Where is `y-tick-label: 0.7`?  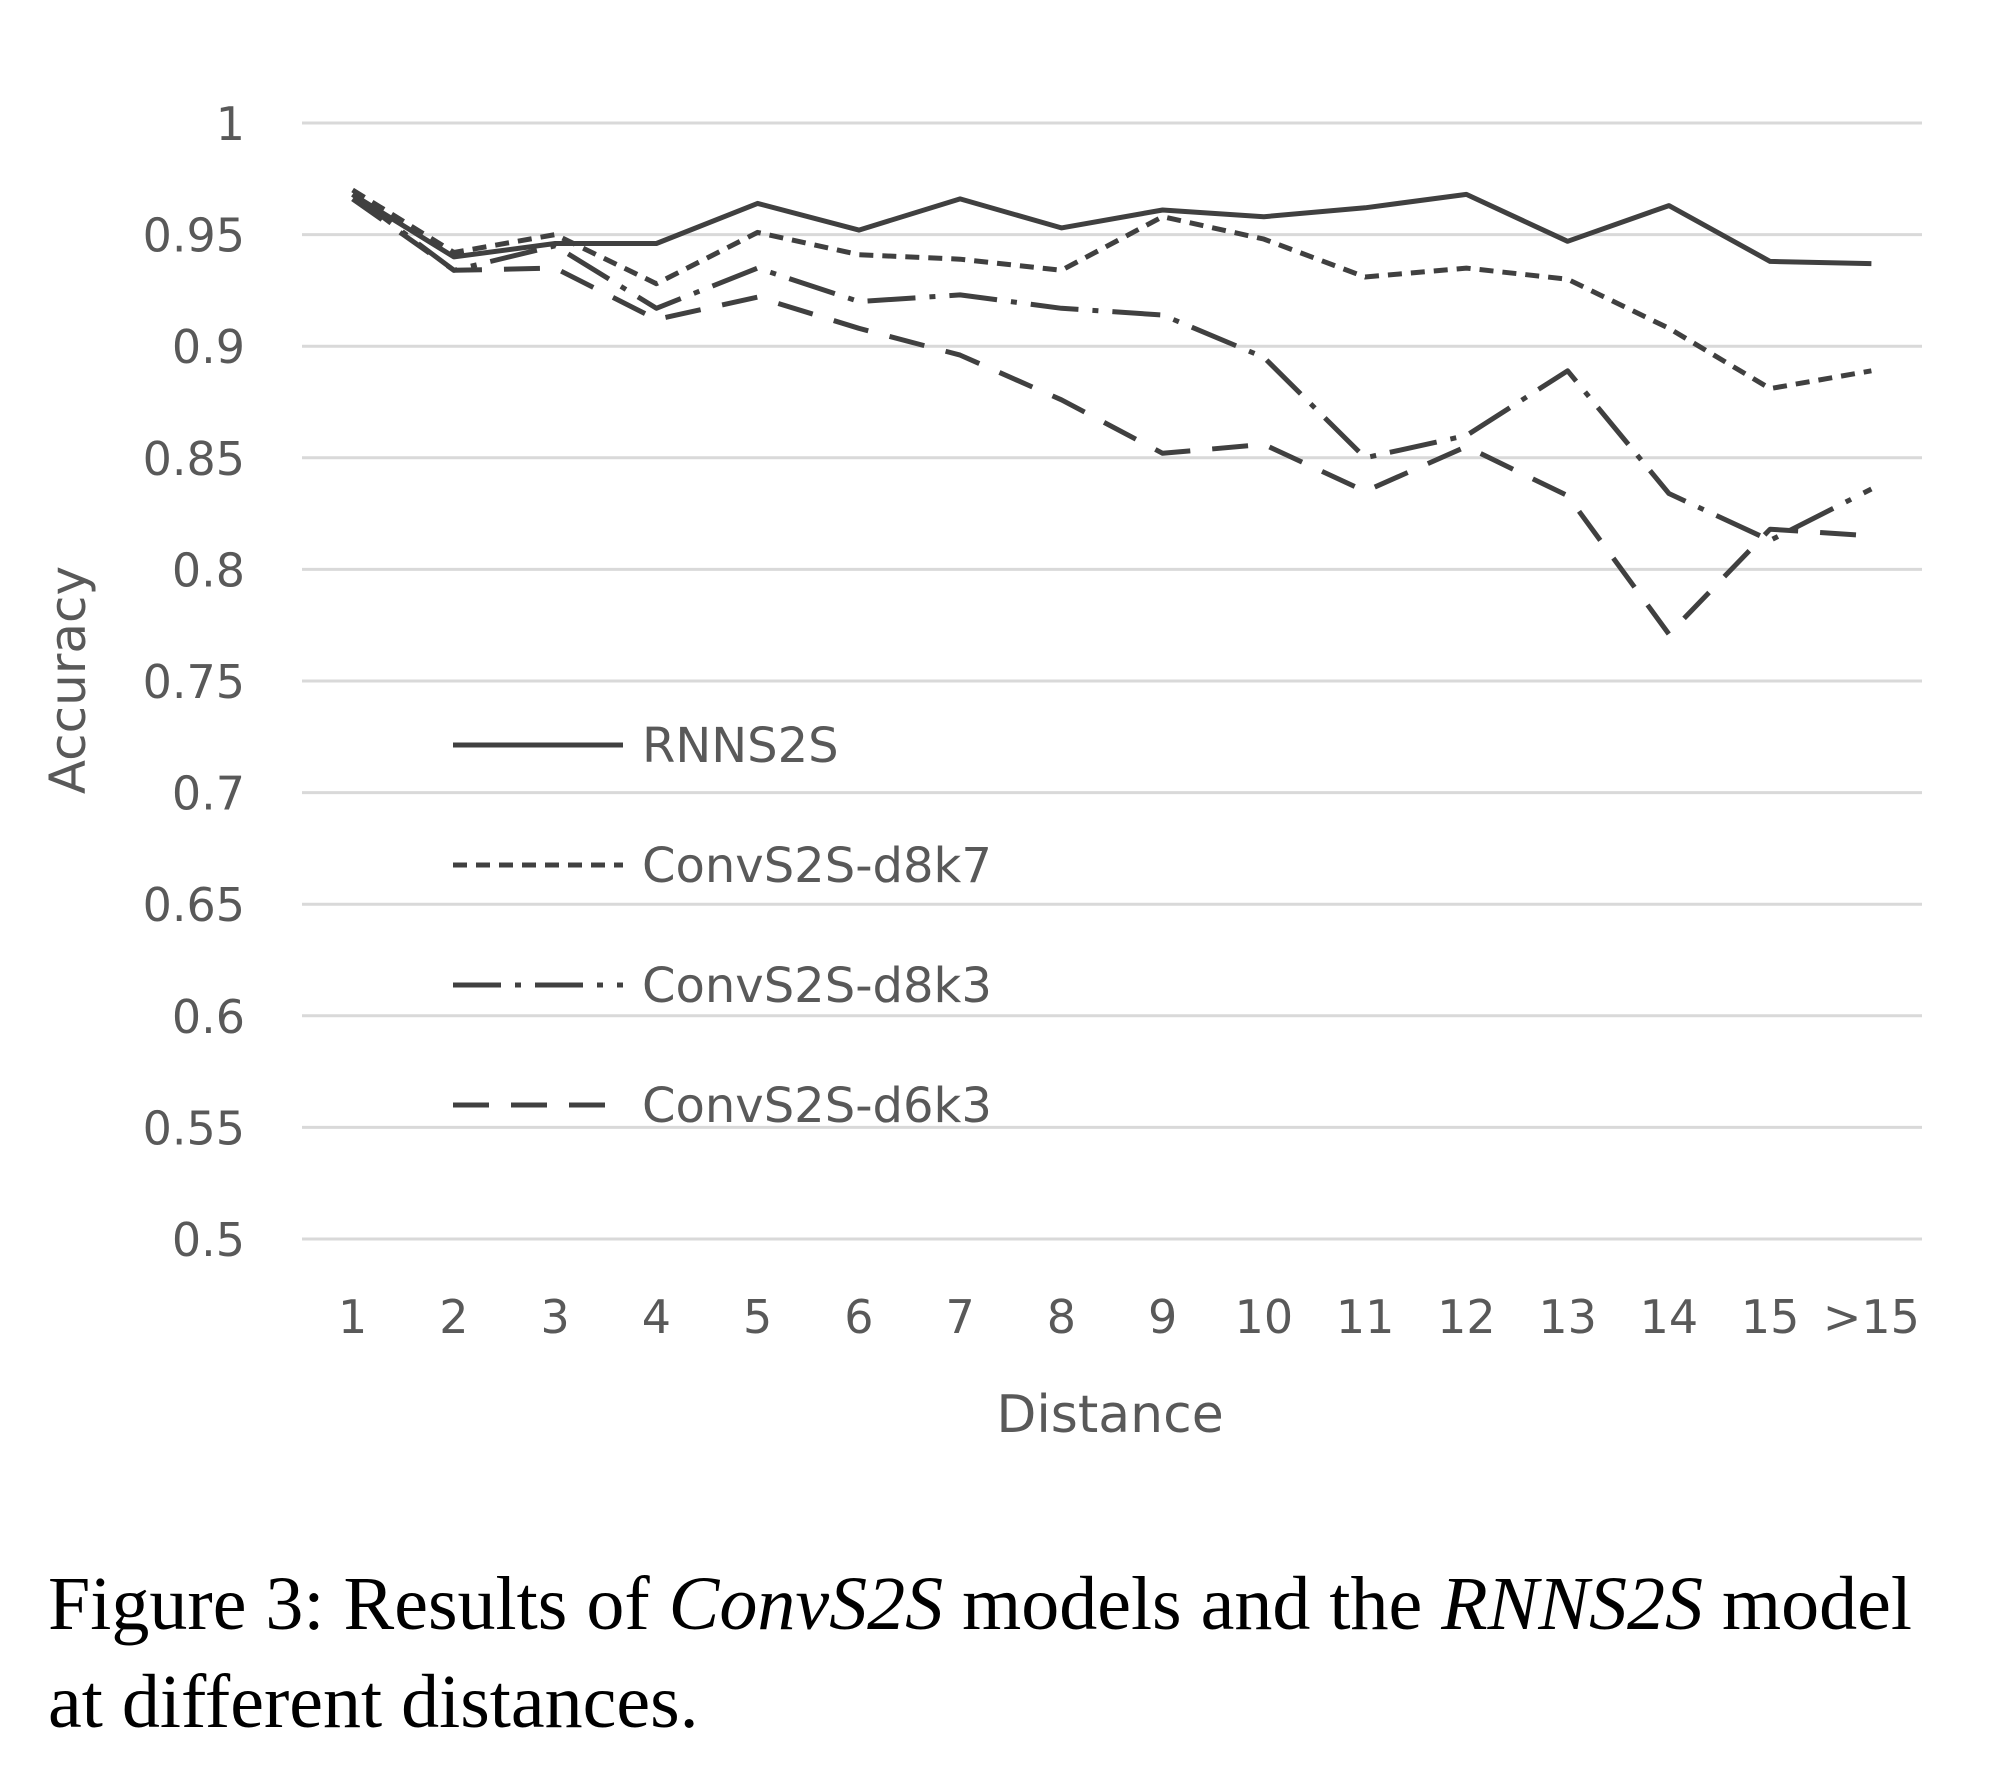
y-tick-label: 0.7 is located at coordinates (208, 794).